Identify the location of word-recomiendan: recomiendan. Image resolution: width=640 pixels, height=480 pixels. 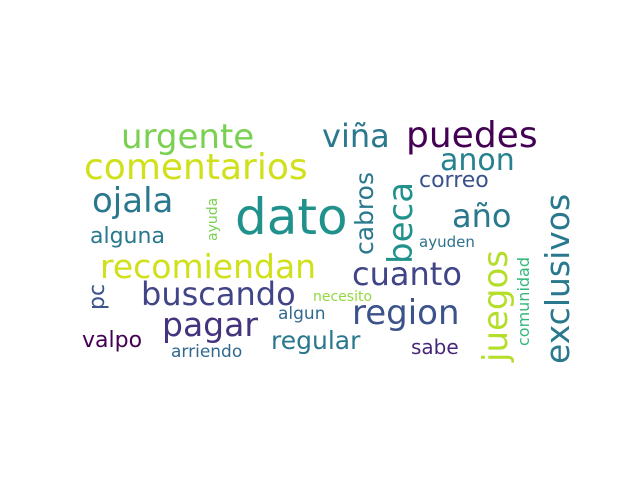
(208, 266).